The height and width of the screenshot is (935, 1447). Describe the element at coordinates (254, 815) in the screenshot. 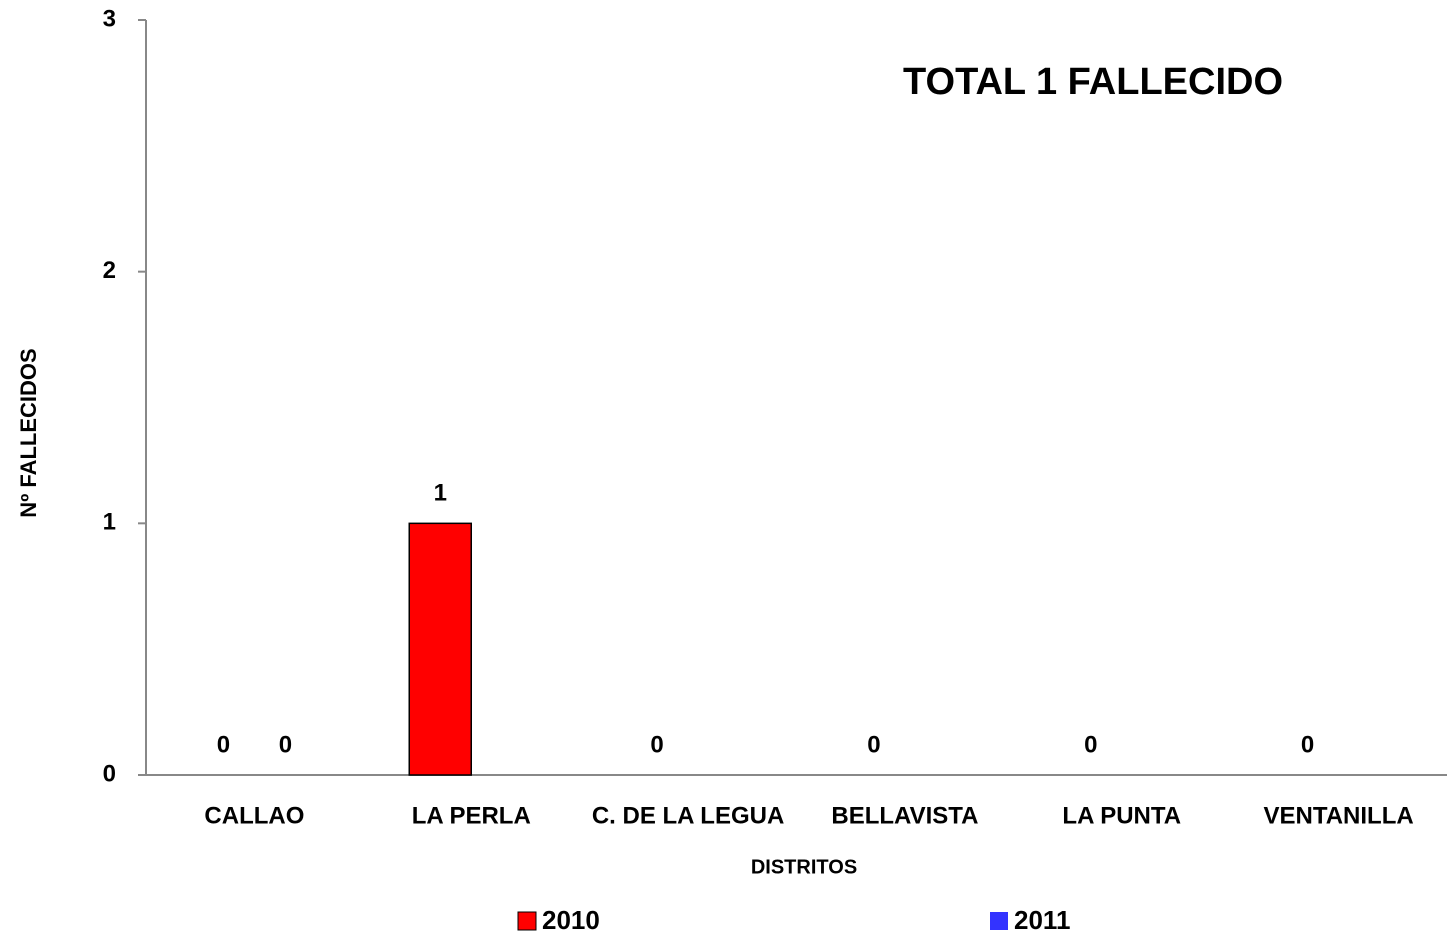

I see `x-tick-label: CALLAO` at that location.